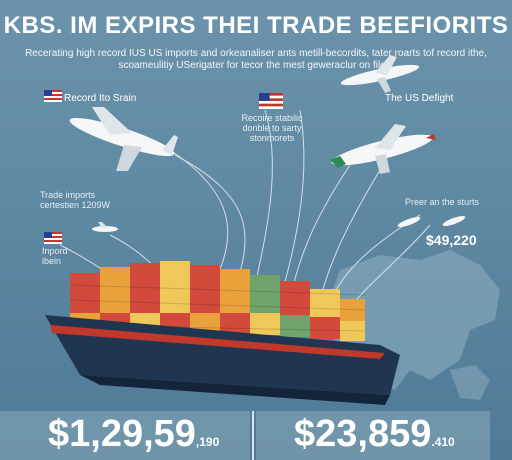  I want to click on inpord-line: ibein, so click(52, 261).